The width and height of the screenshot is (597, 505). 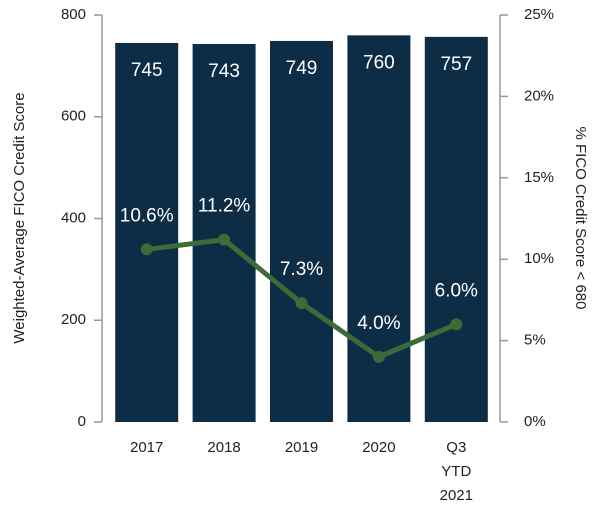 I want to click on bar-label: 749, so click(x=302, y=68).